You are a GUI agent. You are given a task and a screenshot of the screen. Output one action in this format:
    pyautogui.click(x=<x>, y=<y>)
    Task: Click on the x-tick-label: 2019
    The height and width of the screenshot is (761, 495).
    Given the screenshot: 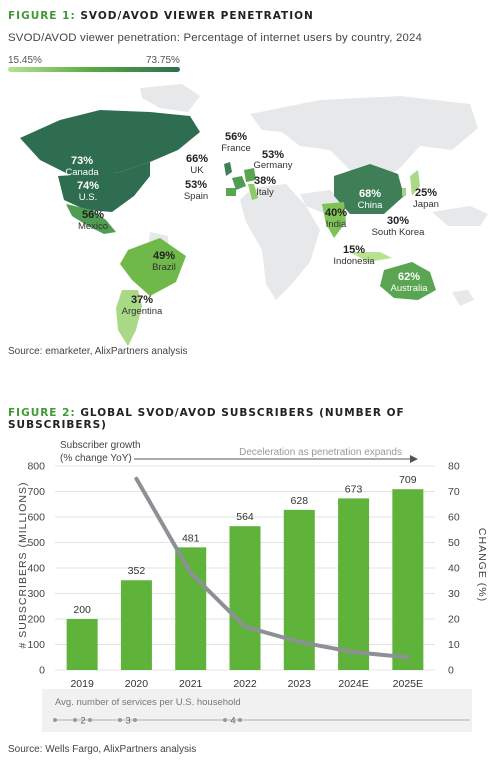 What is the action you would take?
    pyautogui.click(x=82, y=684)
    